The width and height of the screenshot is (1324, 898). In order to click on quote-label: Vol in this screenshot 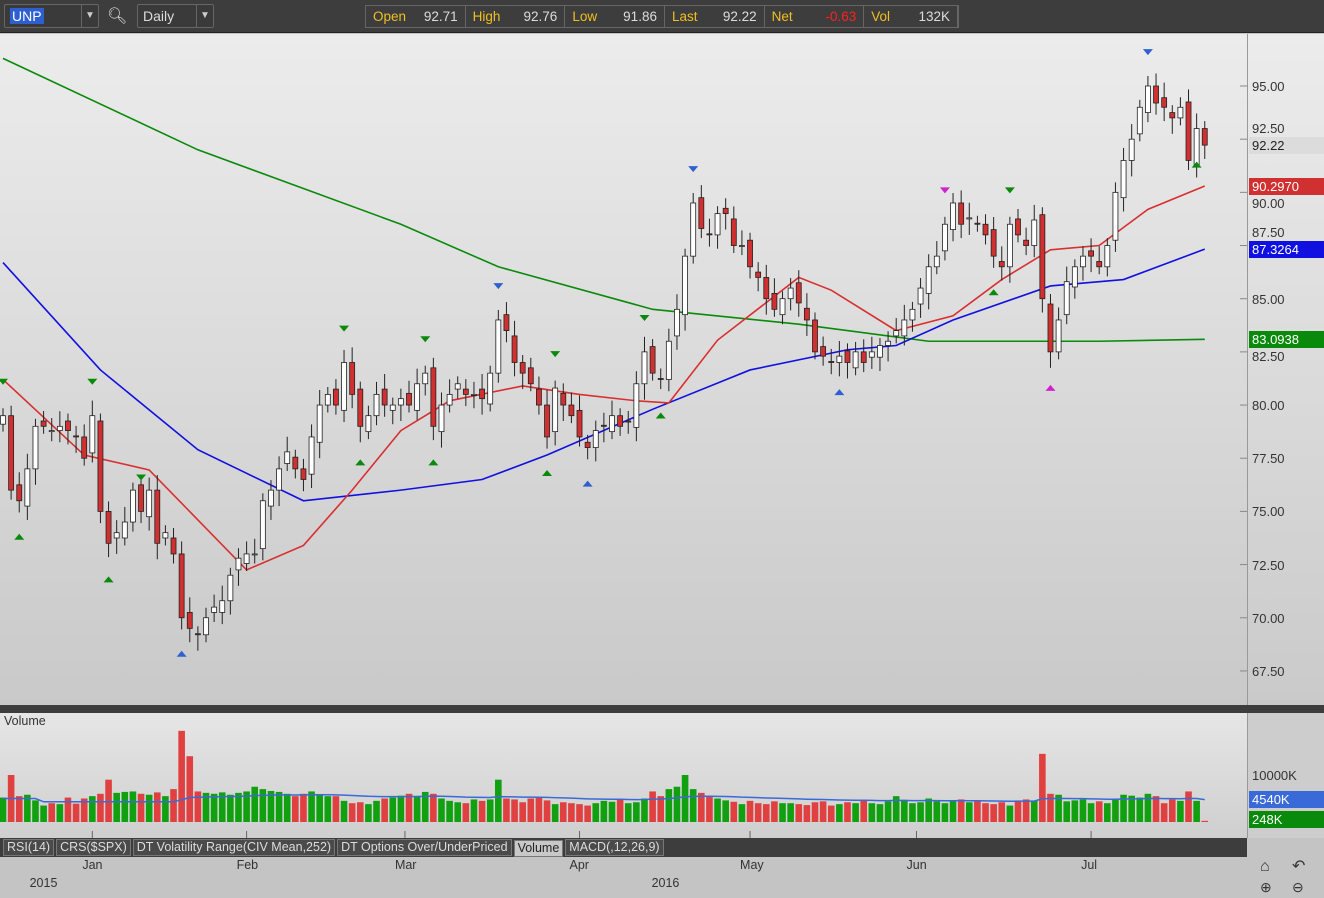, I will do `click(881, 16)`.